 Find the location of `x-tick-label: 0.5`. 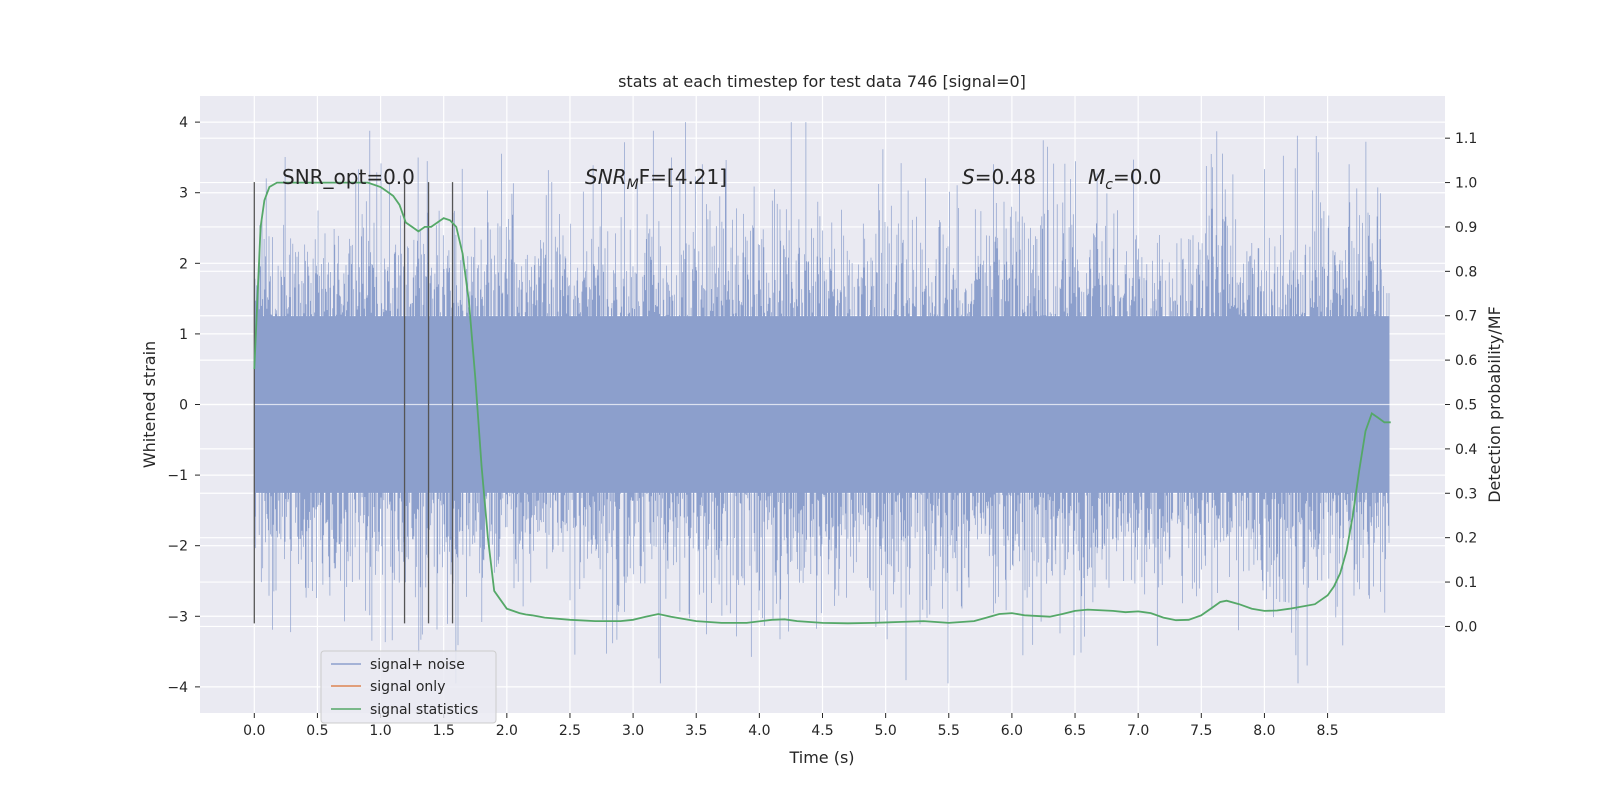

x-tick-label: 0.5 is located at coordinates (317, 731).